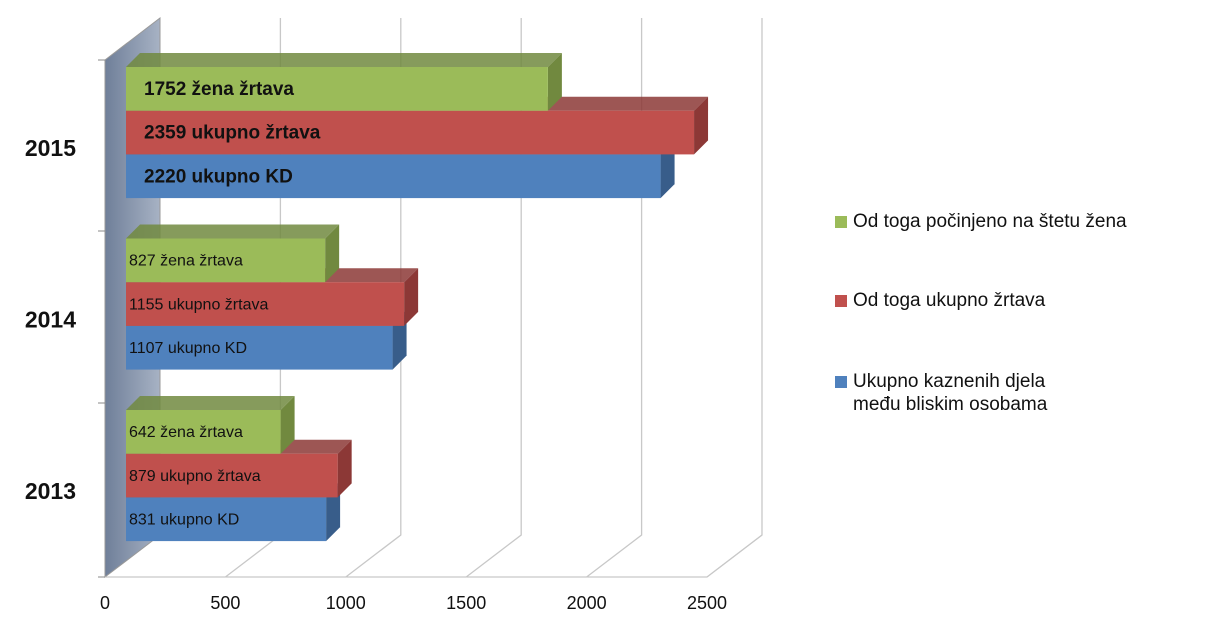  I want to click on x-tick-label: 2000, so click(587, 603).